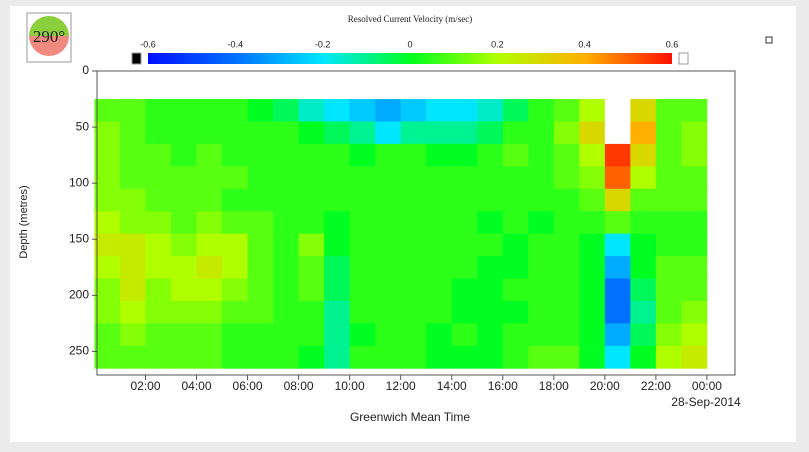 This screenshot has height=452, width=809. I want to click on colorbar-tick-label: -0.6, so click(148, 44).